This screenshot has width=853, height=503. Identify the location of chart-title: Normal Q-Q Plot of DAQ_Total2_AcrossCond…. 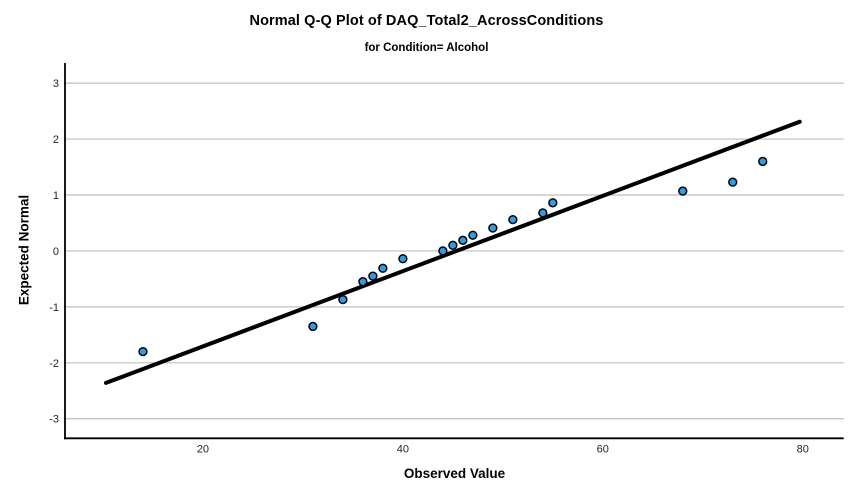
(426, 21).